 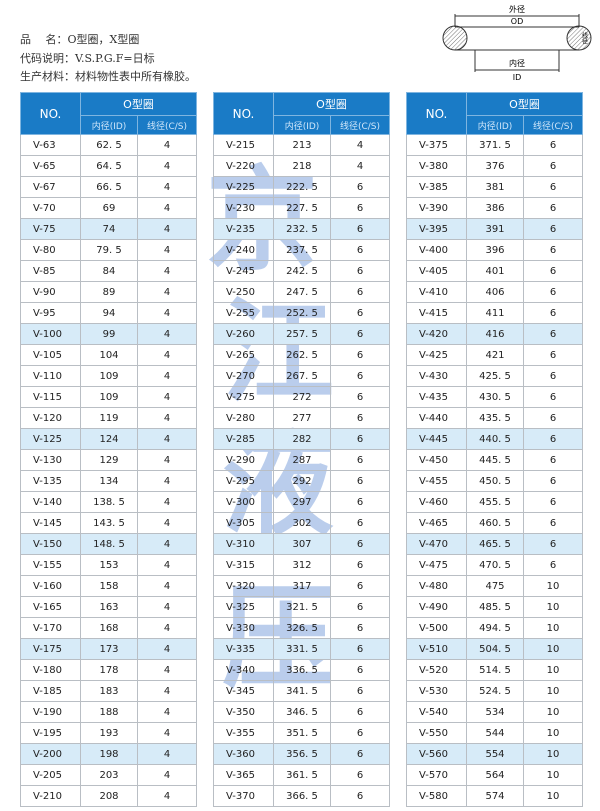 I want to click on inner-diameter-cell: 282, so click(x=302, y=439).